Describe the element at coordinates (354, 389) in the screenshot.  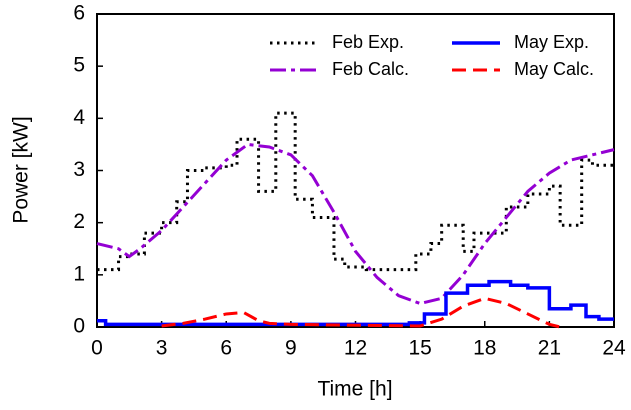
I see `x-axis-label: Time [h]` at that location.